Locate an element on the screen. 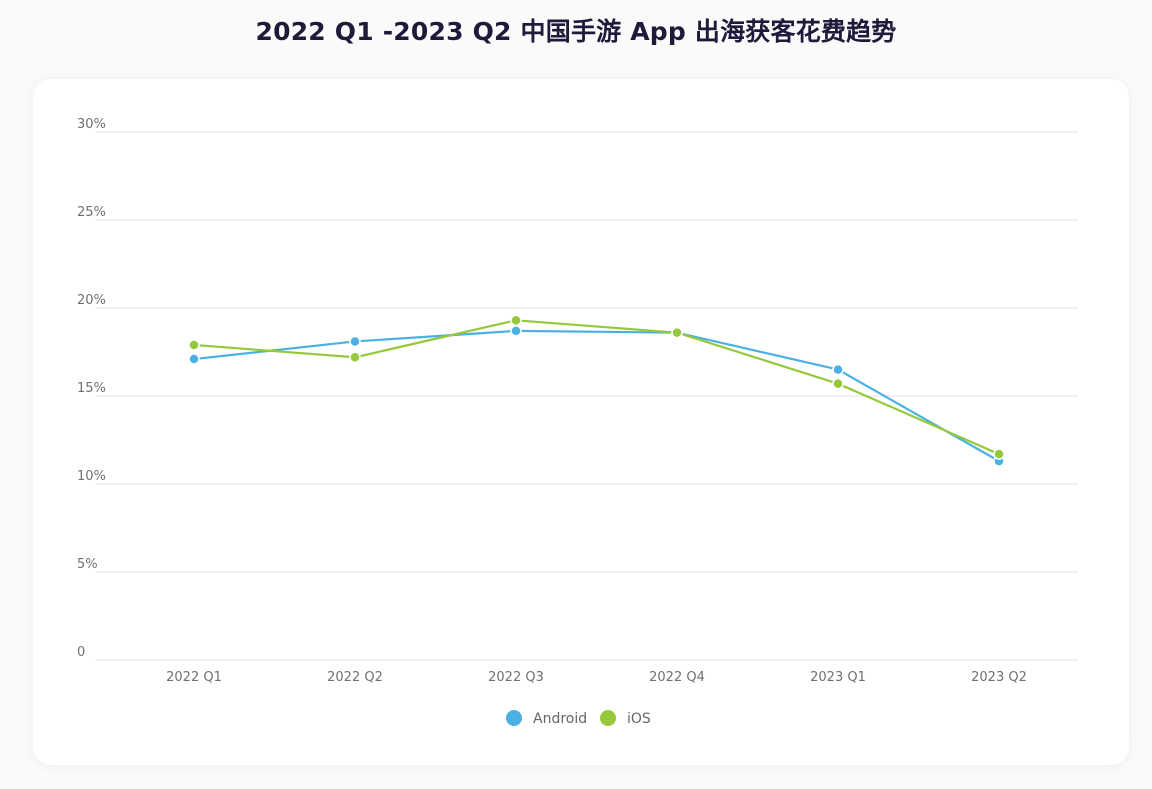 This screenshot has height=789, width=1152. x-tick-label: 2022 Q3 is located at coordinates (516, 677).